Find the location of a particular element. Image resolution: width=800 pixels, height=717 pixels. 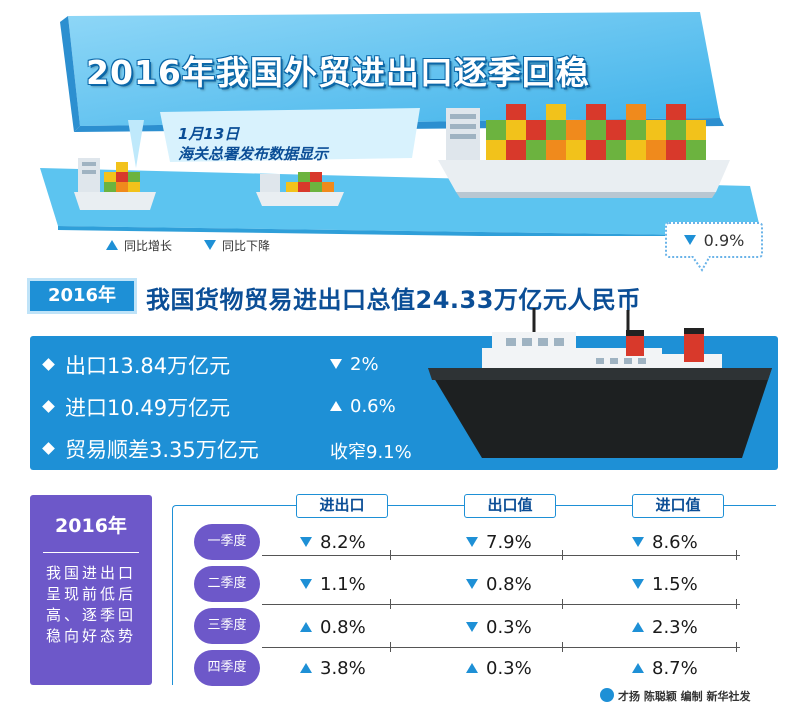

small-cargo-ship-middle is located at coordinates (300, 189).